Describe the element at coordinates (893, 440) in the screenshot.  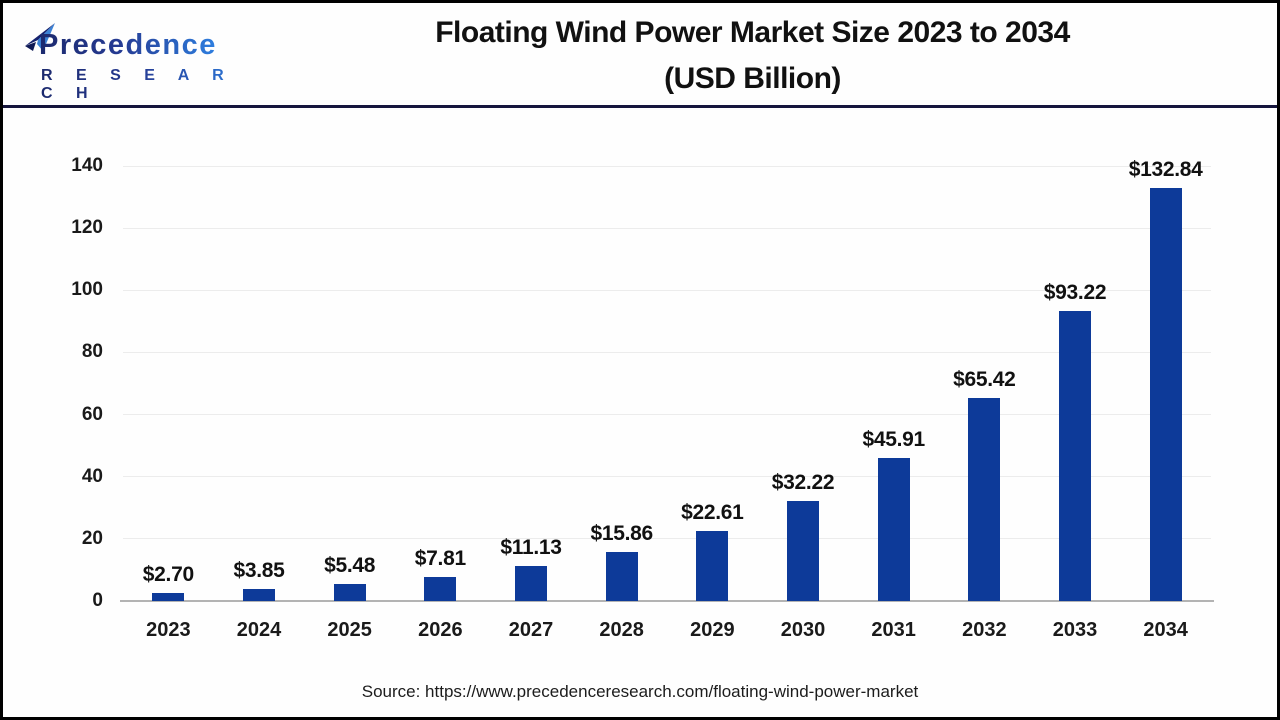
I see `value-label-2031: $45.91` at that location.